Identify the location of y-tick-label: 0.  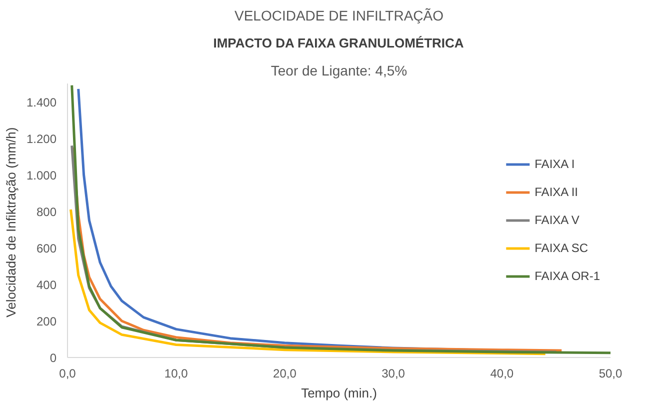
(53, 358).